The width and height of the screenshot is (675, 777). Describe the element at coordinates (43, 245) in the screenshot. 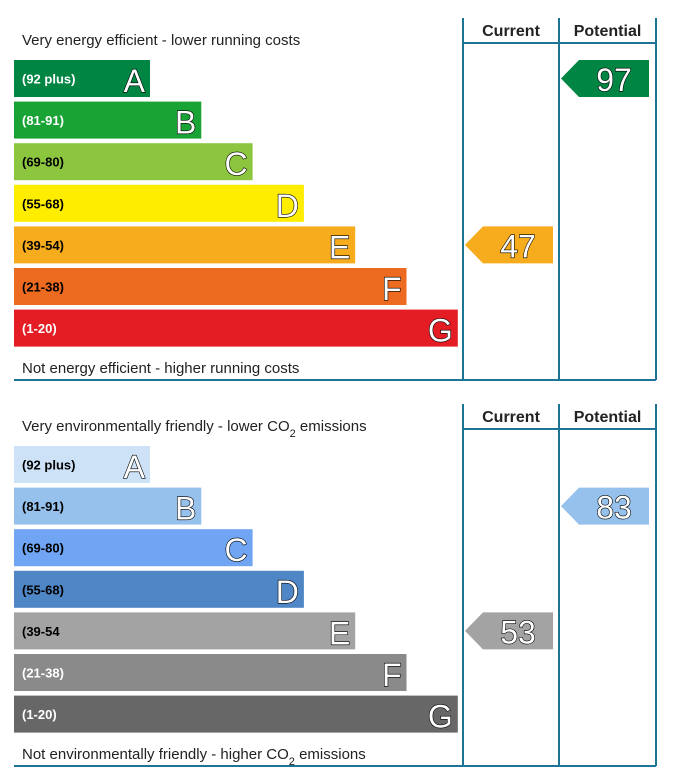

I see `band-range-label: (39-54)` at that location.